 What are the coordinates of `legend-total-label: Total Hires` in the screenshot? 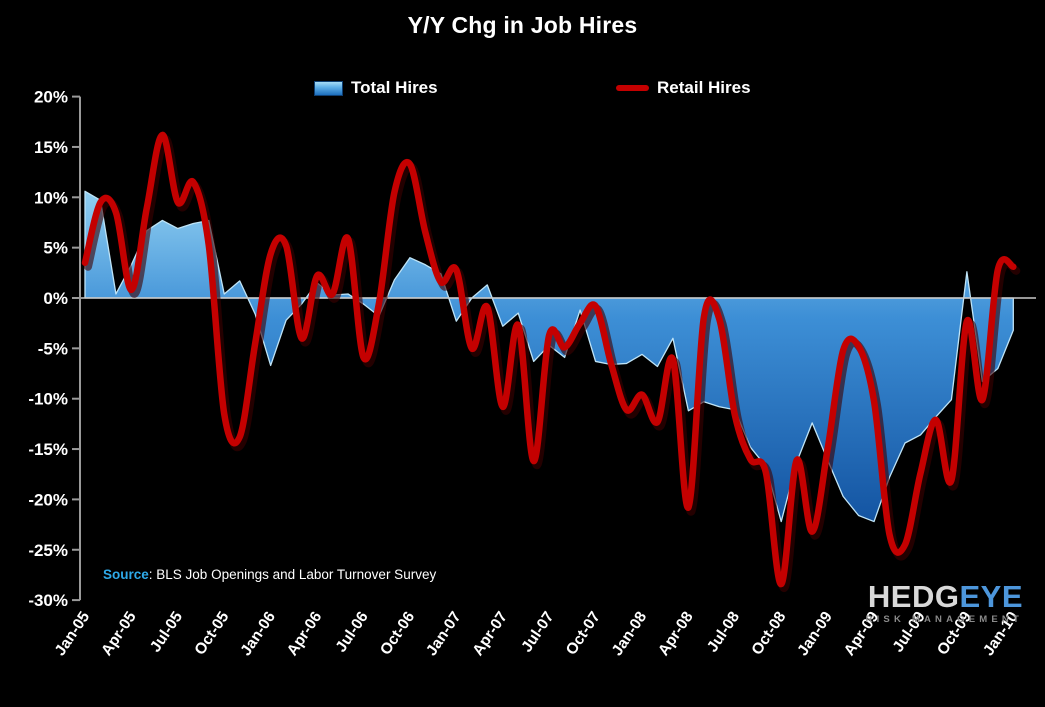 It's located at (394, 87).